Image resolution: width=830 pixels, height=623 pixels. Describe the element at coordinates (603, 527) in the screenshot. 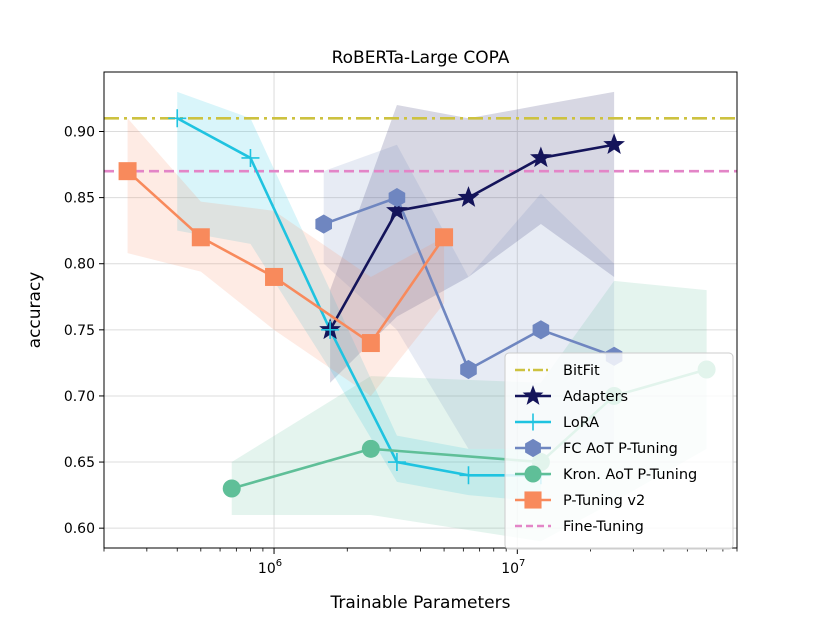

I see `legend-label-fine-tuning: Fine-Tuning` at that location.